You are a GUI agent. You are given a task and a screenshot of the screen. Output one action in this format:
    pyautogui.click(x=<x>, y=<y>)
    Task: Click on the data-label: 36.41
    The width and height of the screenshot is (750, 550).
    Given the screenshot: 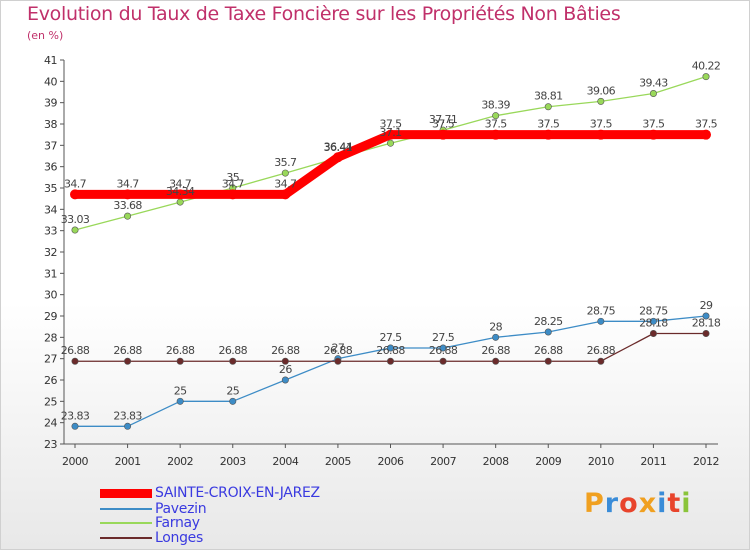 What is the action you would take?
    pyautogui.click(x=338, y=147)
    